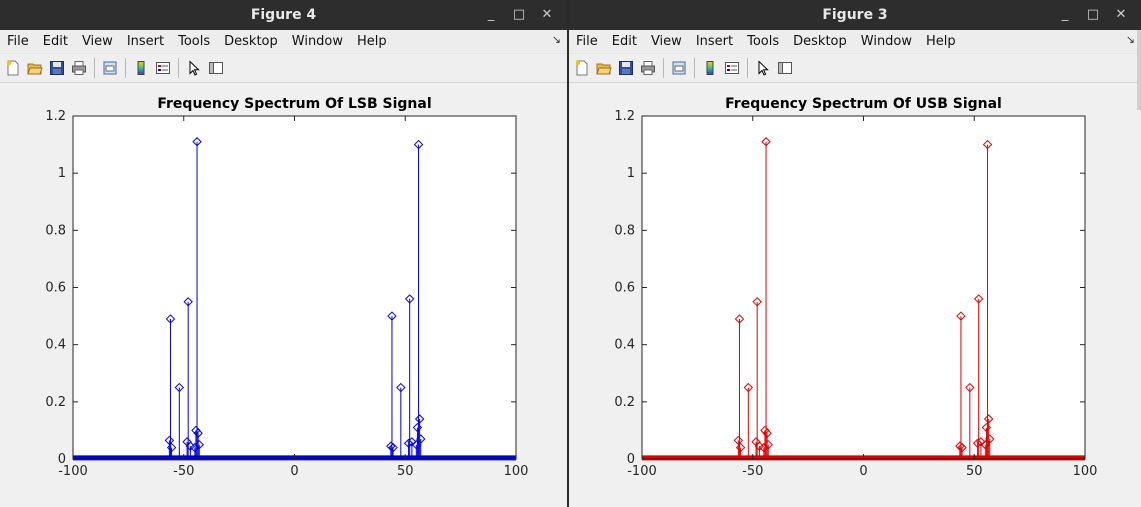  I want to click on x-tick-label: 50, so click(405, 471).